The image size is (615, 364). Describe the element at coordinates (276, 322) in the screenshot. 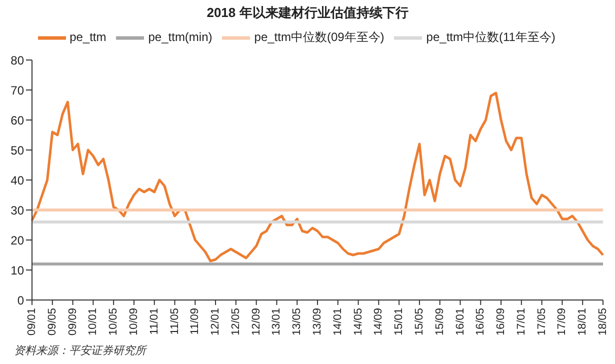

I see `x-tick-label: 13/01` at that location.